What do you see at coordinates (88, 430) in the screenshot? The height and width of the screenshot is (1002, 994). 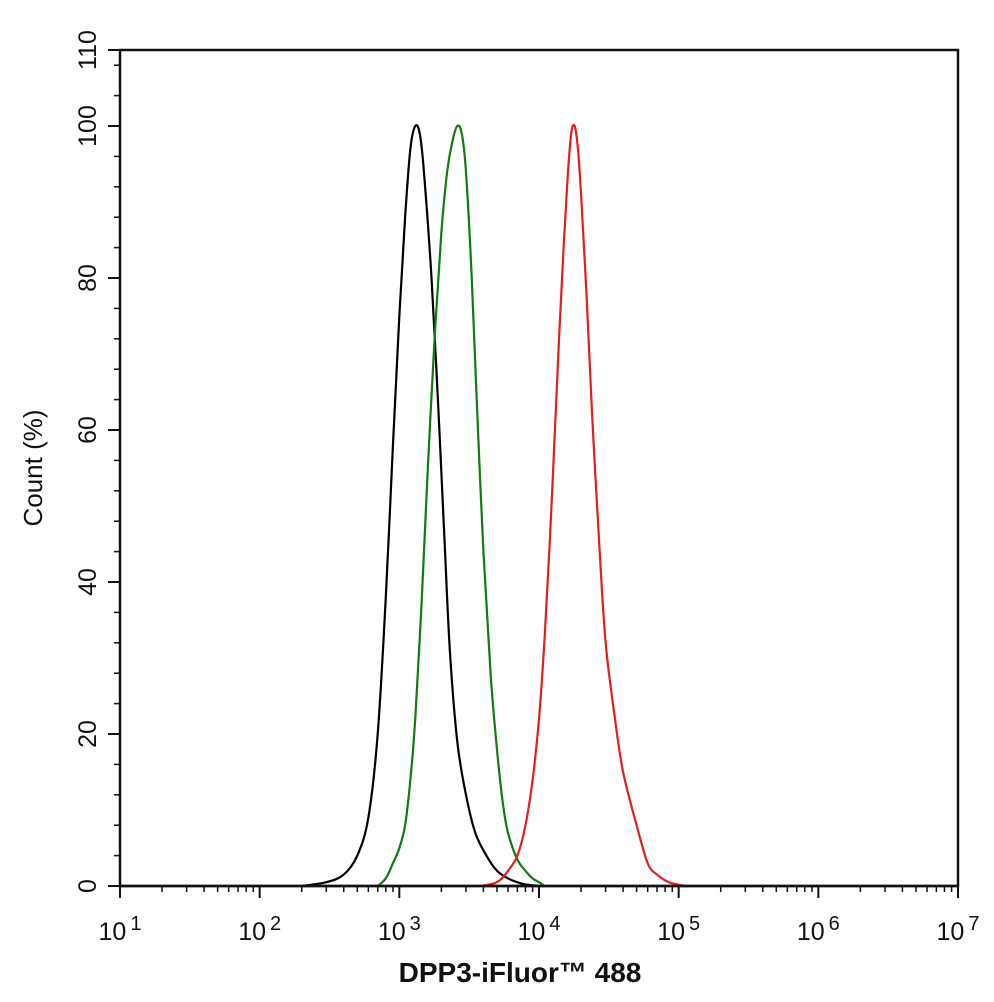 I see `y-tick-label: 60` at bounding box center [88, 430].